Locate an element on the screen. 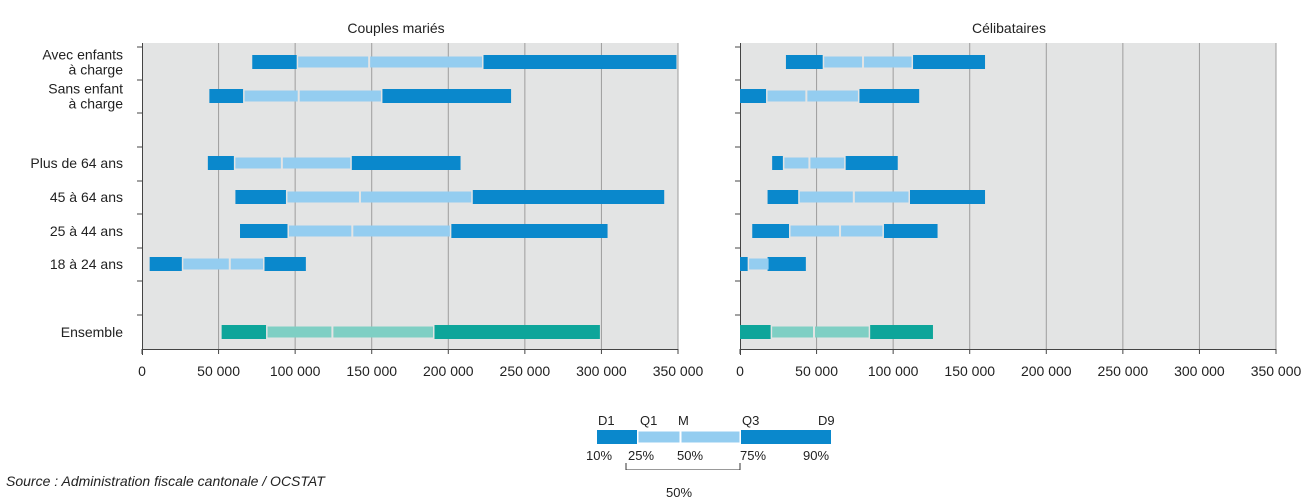  legend-bar-q1-median is located at coordinates (659, 437).